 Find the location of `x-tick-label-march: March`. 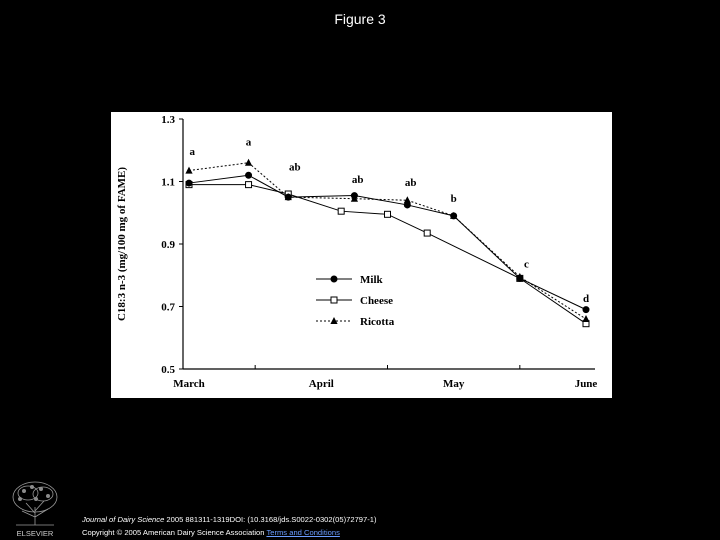

x-tick-label-march: March is located at coordinates (189, 384).